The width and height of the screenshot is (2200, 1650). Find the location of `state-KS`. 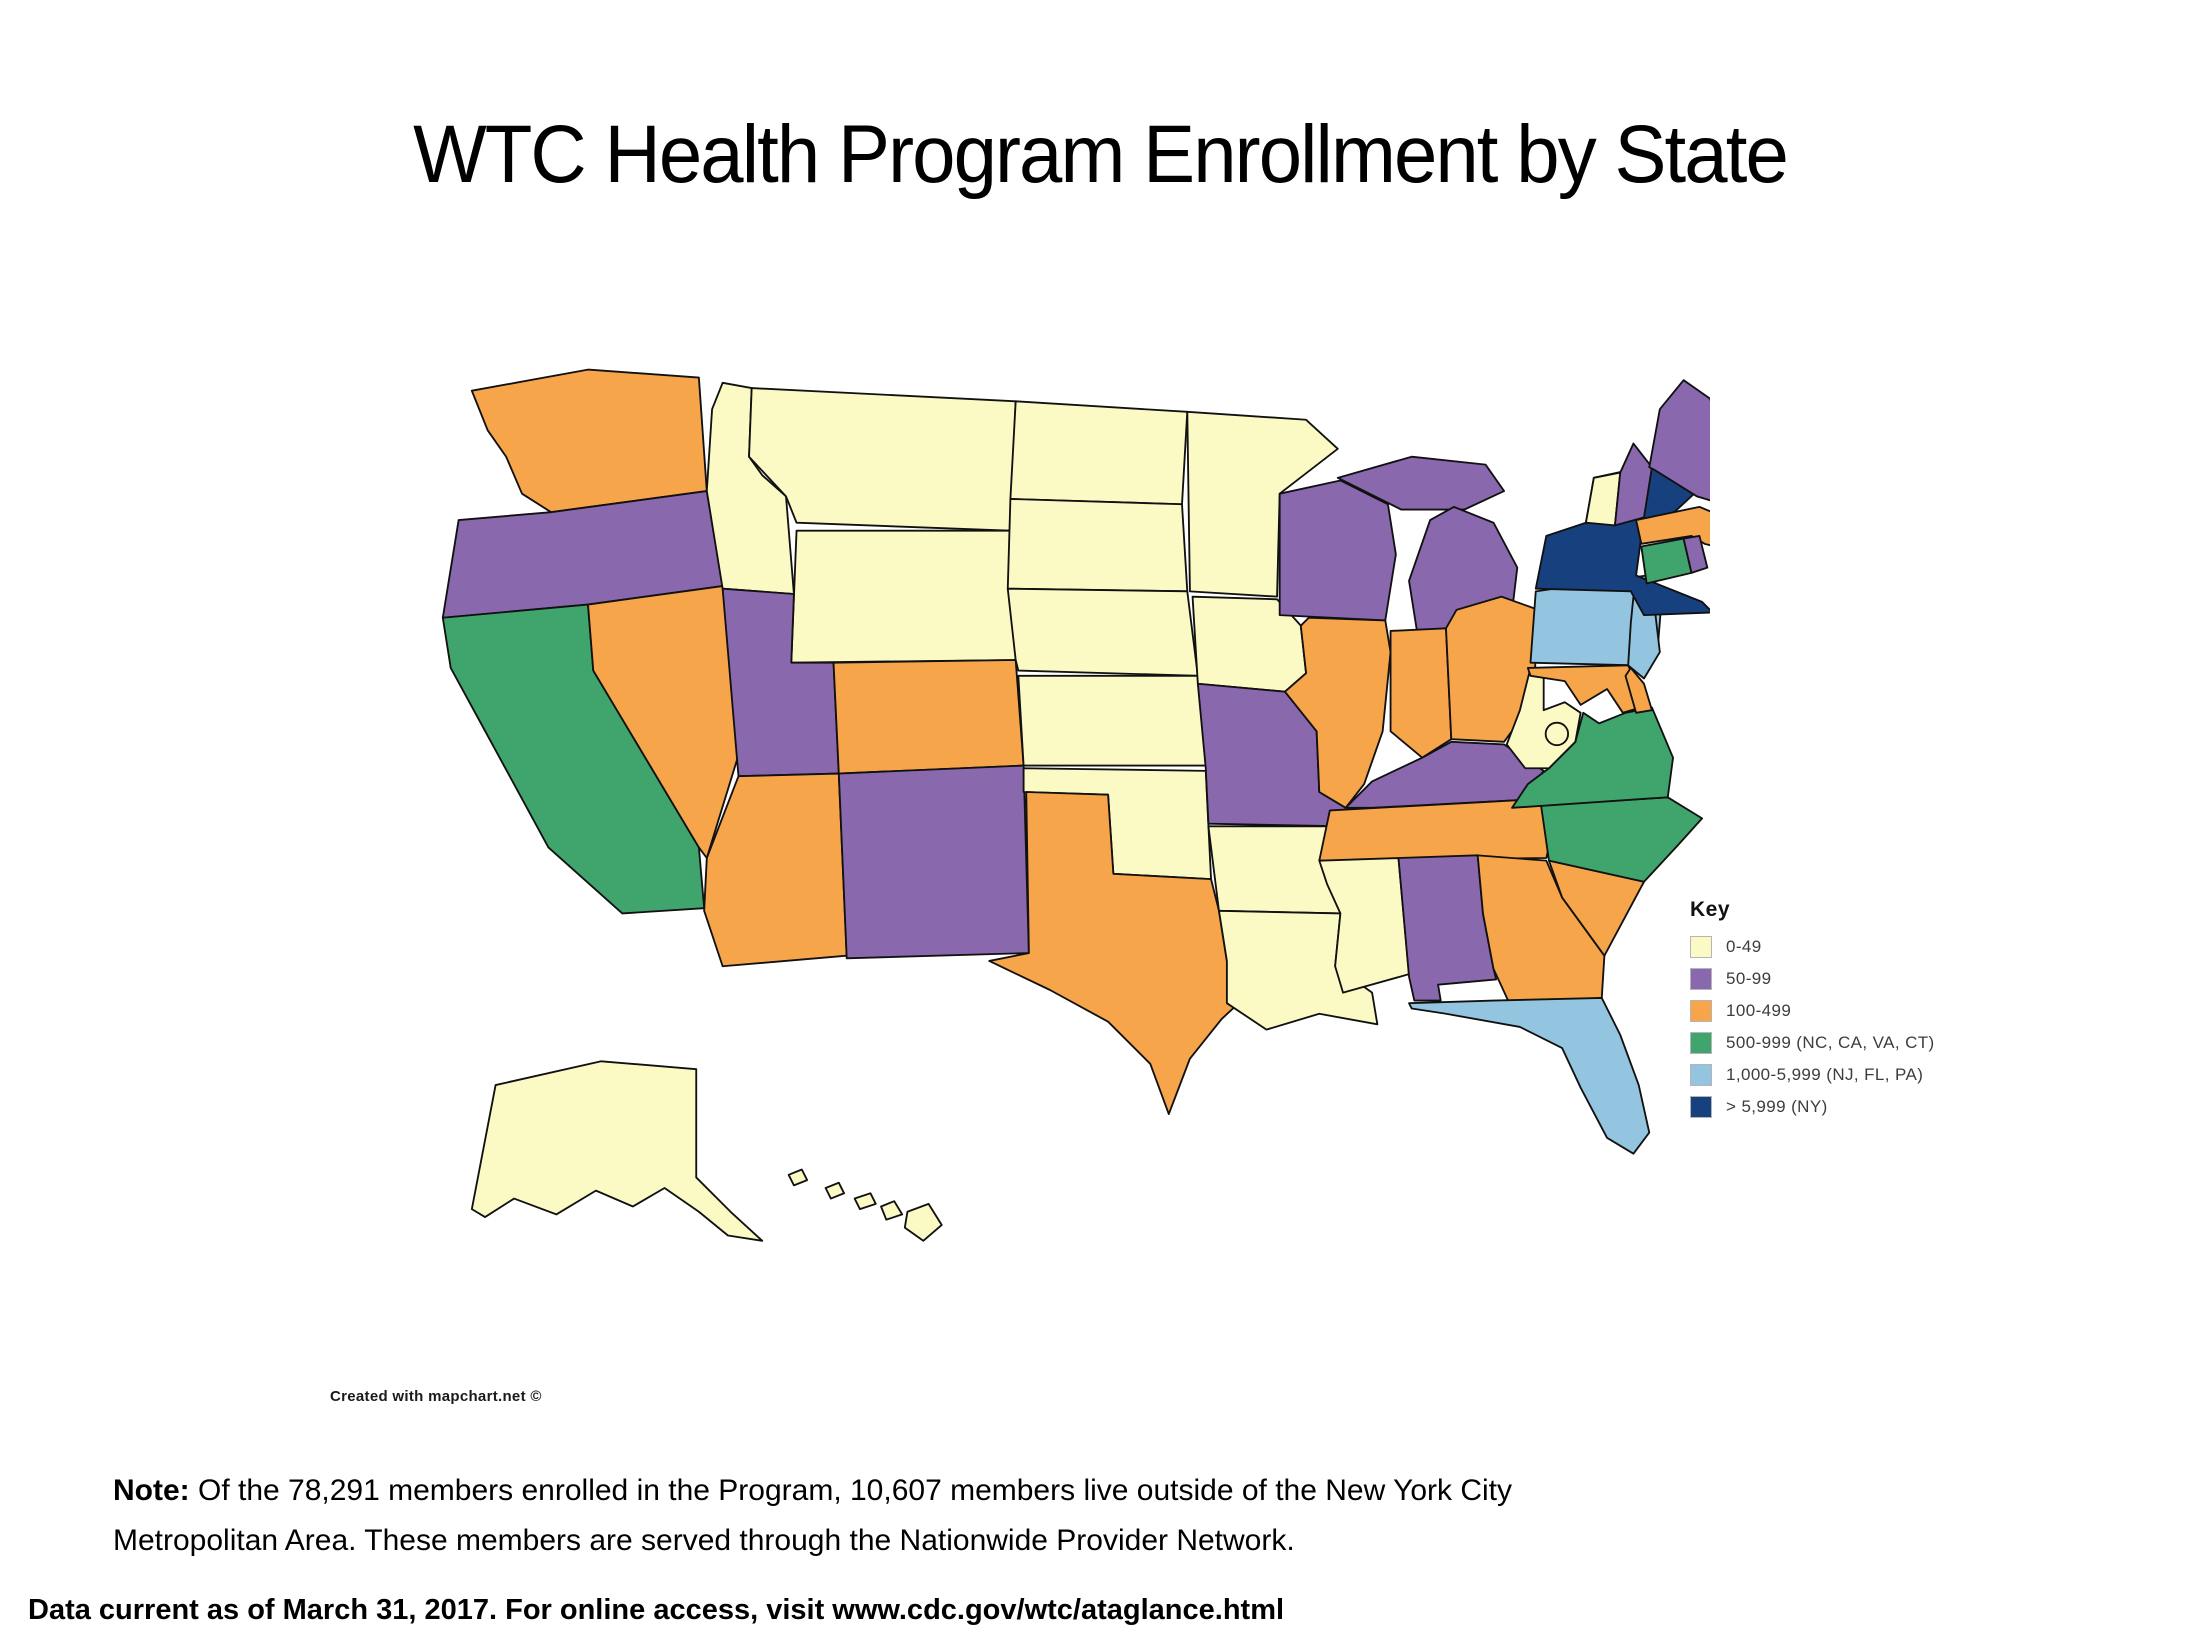

state-KS is located at coordinates (1112, 720).